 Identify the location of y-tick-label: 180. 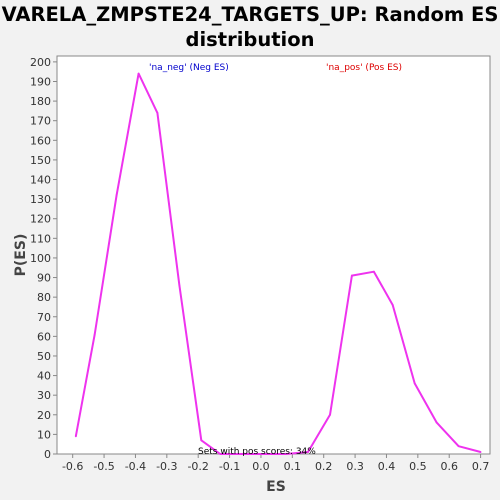
(40, 101).